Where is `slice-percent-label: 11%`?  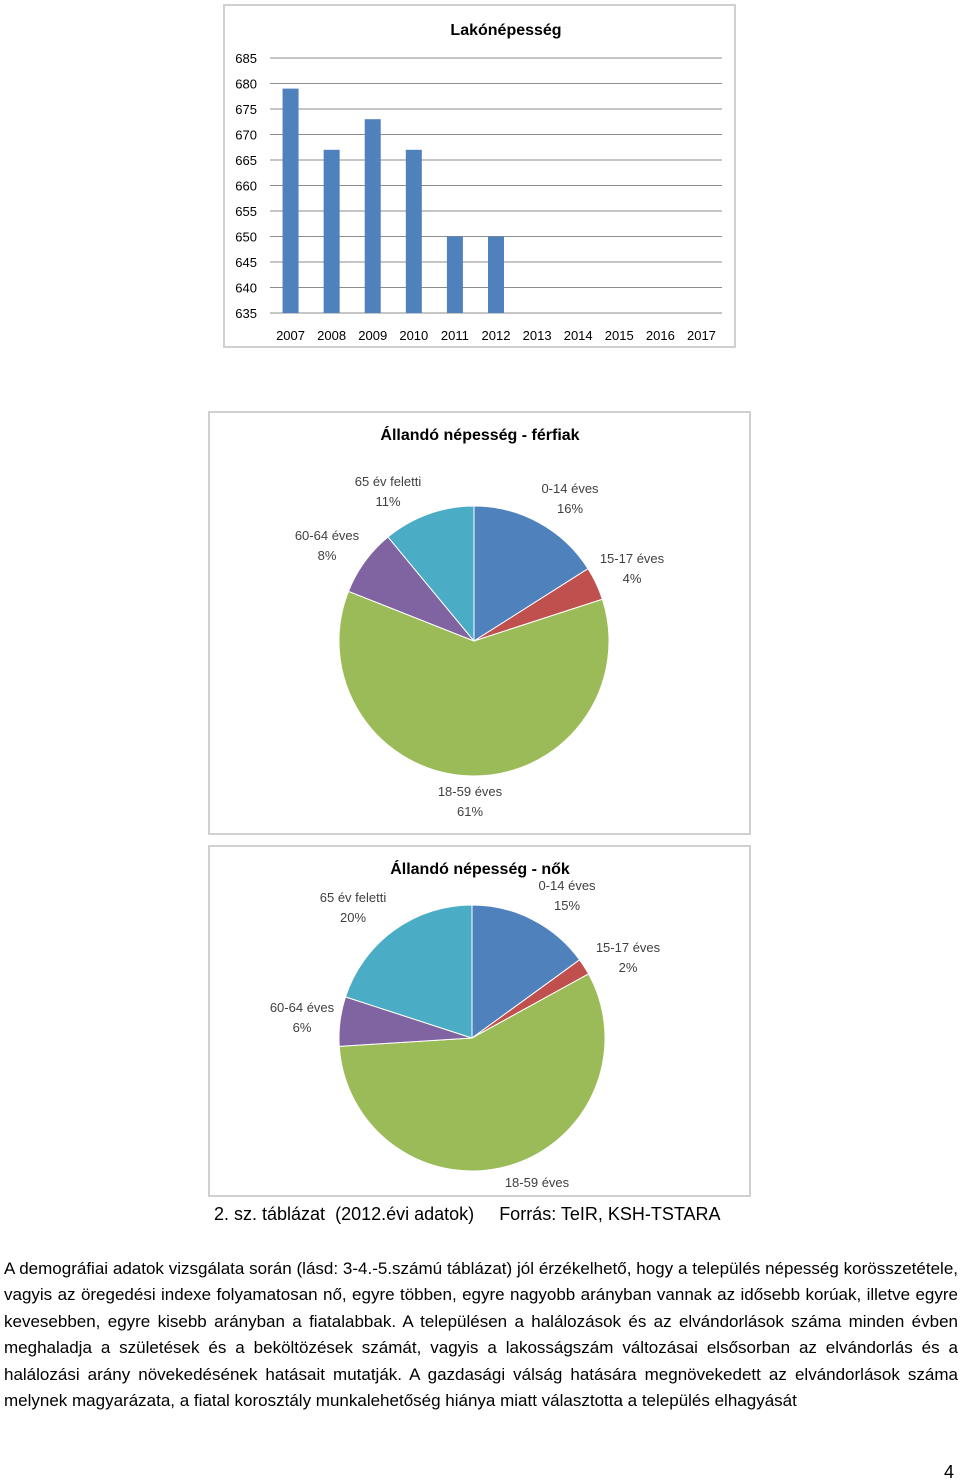 slice-percent-label: 11% is located at coordinates (387, 501).